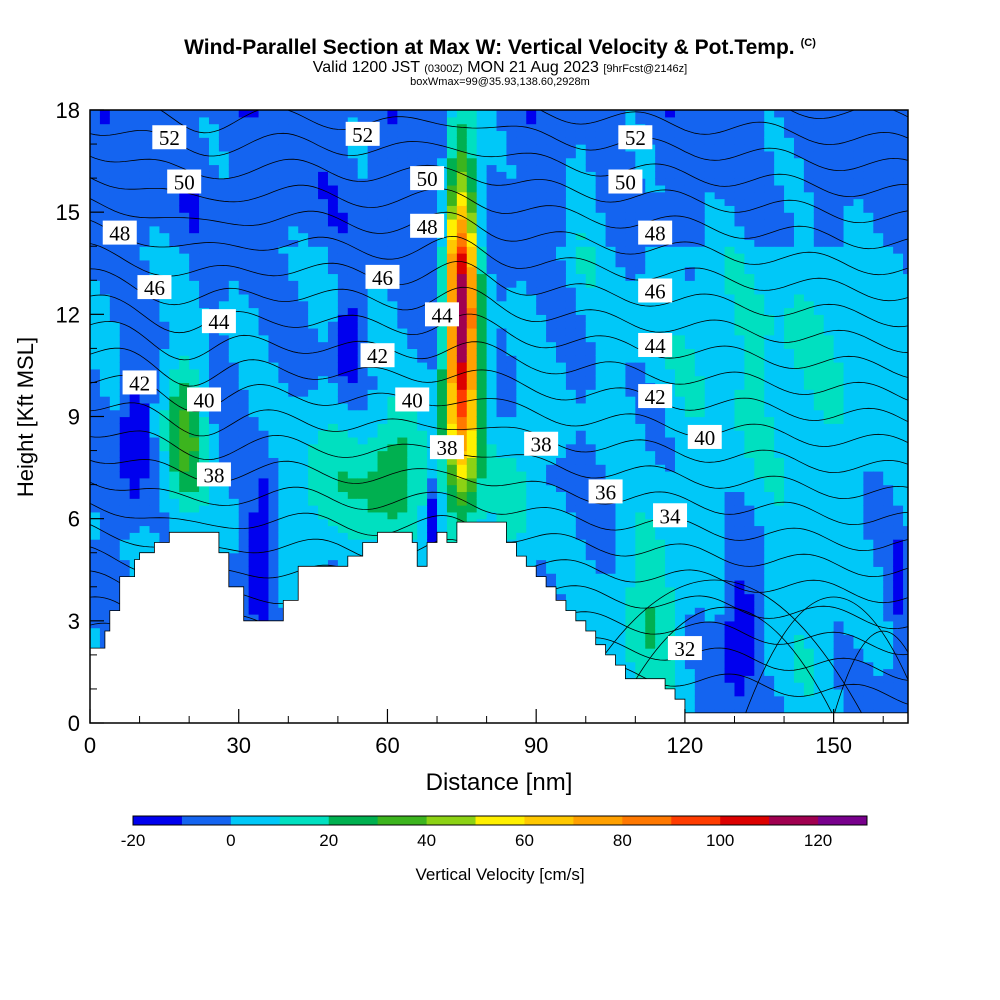  Describe the element at coordinates (133, 840) in the screenshot. I see `colorbar-tick-label: -20` at that location.